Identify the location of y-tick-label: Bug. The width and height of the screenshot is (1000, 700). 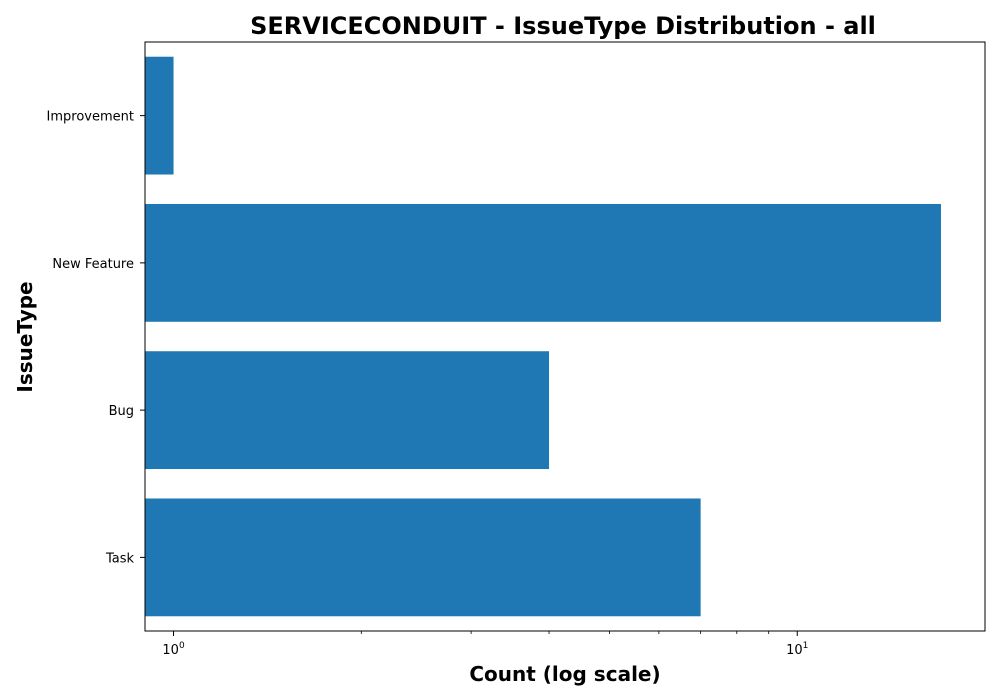
(121, 411).